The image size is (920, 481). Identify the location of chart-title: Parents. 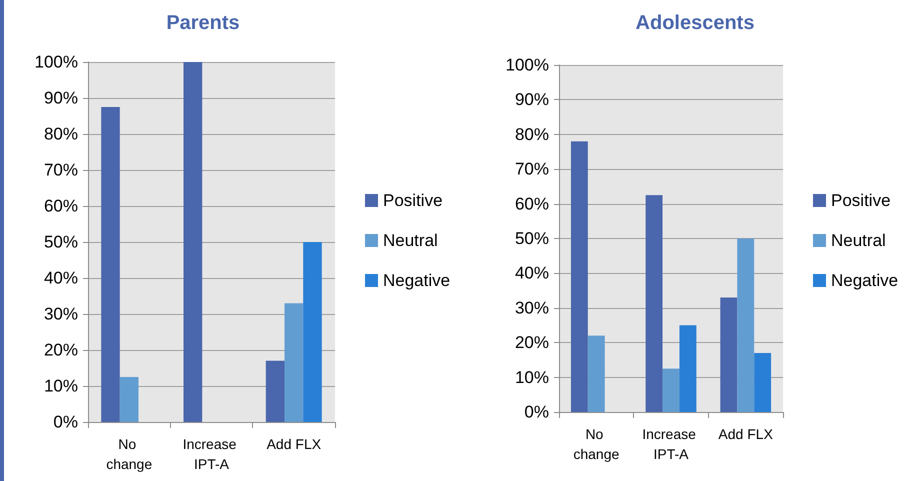
(203, 23).